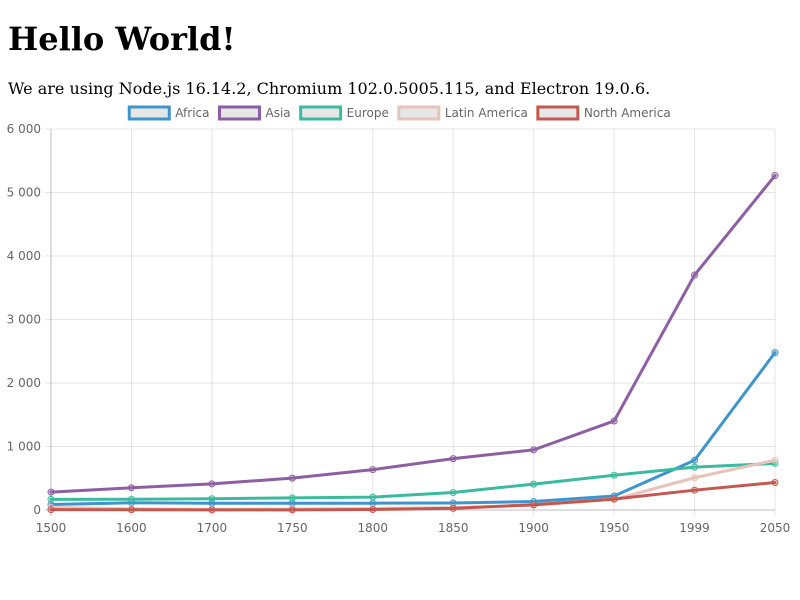  Describe the element at coordinates (24, 447) in the screenshot. I see `y-tick-label: 1 000` at that location.